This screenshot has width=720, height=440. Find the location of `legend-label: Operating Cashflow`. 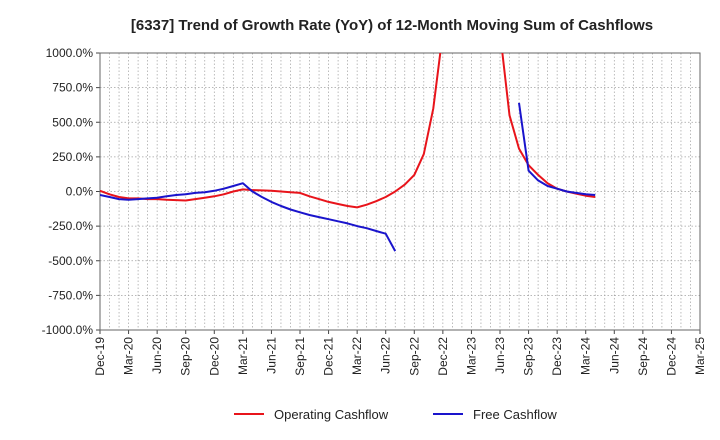

legend-label: Operating Cashflow is located at coordinates (331, 414).